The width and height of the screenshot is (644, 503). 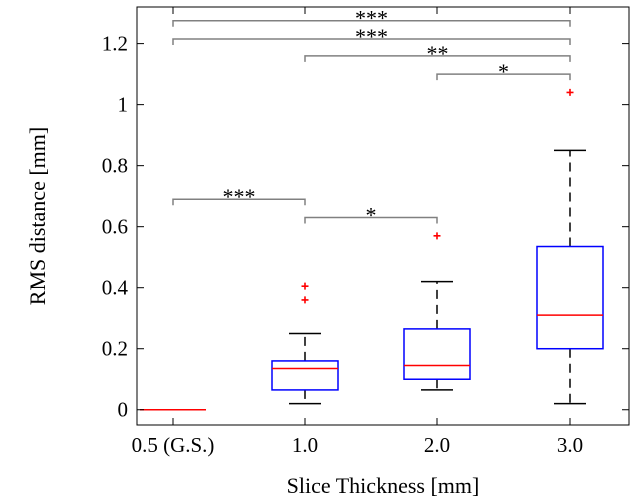 What do you see at coordinates (173, 445) in the screenshot?
I see `x-tick-label: 0.5 (G.S.)` at bounding box center [173, 445].